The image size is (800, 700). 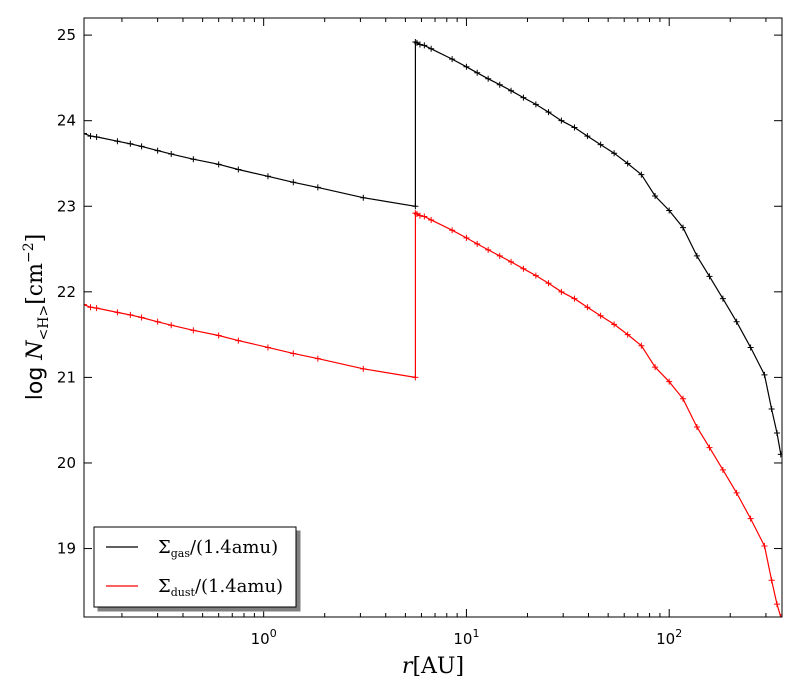 I want to click on y-axis-label: log N<H>[cm−2], so click(x=36, y=317).